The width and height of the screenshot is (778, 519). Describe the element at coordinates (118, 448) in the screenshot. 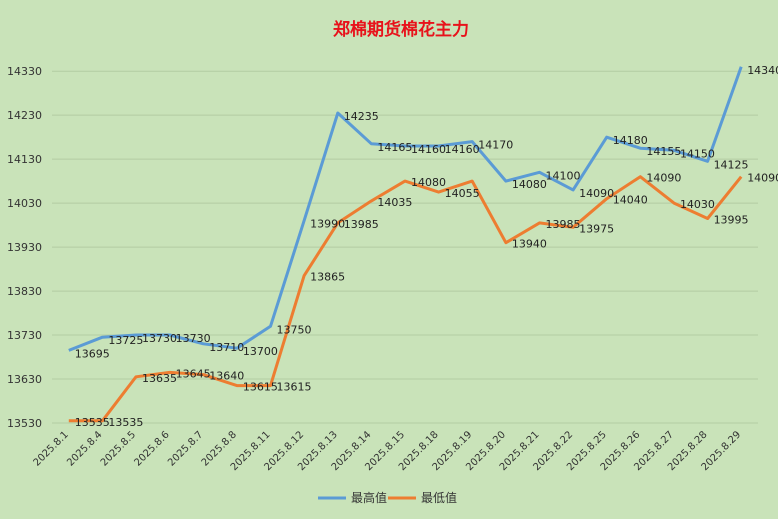

I see `x-tick-label: 2025.8.5` at that location.